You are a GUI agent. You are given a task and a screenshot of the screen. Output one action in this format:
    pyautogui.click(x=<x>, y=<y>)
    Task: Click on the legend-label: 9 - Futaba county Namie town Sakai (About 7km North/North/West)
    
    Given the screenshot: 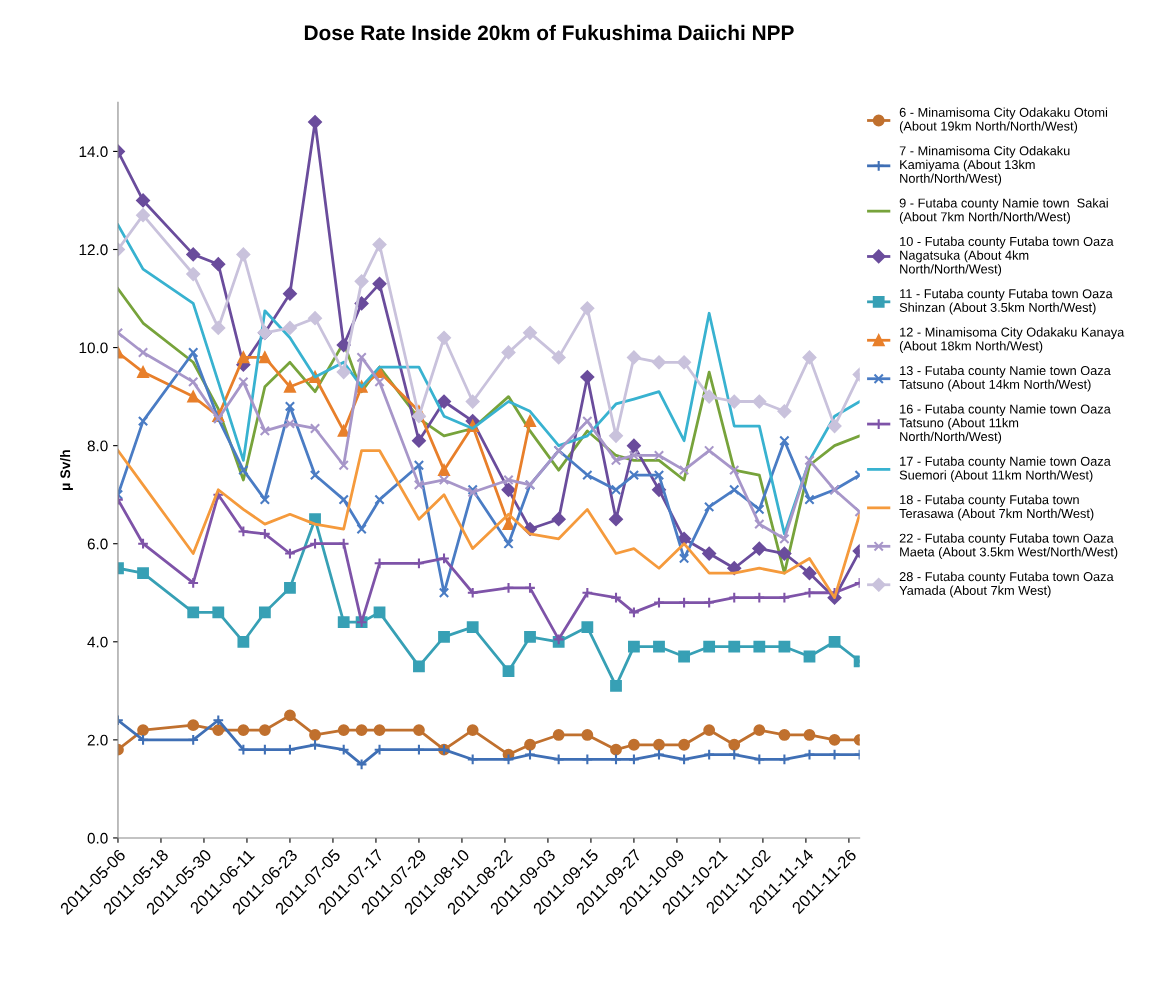 What is the action you would take?
    pyautogui.click(x=1003, y=211)
    